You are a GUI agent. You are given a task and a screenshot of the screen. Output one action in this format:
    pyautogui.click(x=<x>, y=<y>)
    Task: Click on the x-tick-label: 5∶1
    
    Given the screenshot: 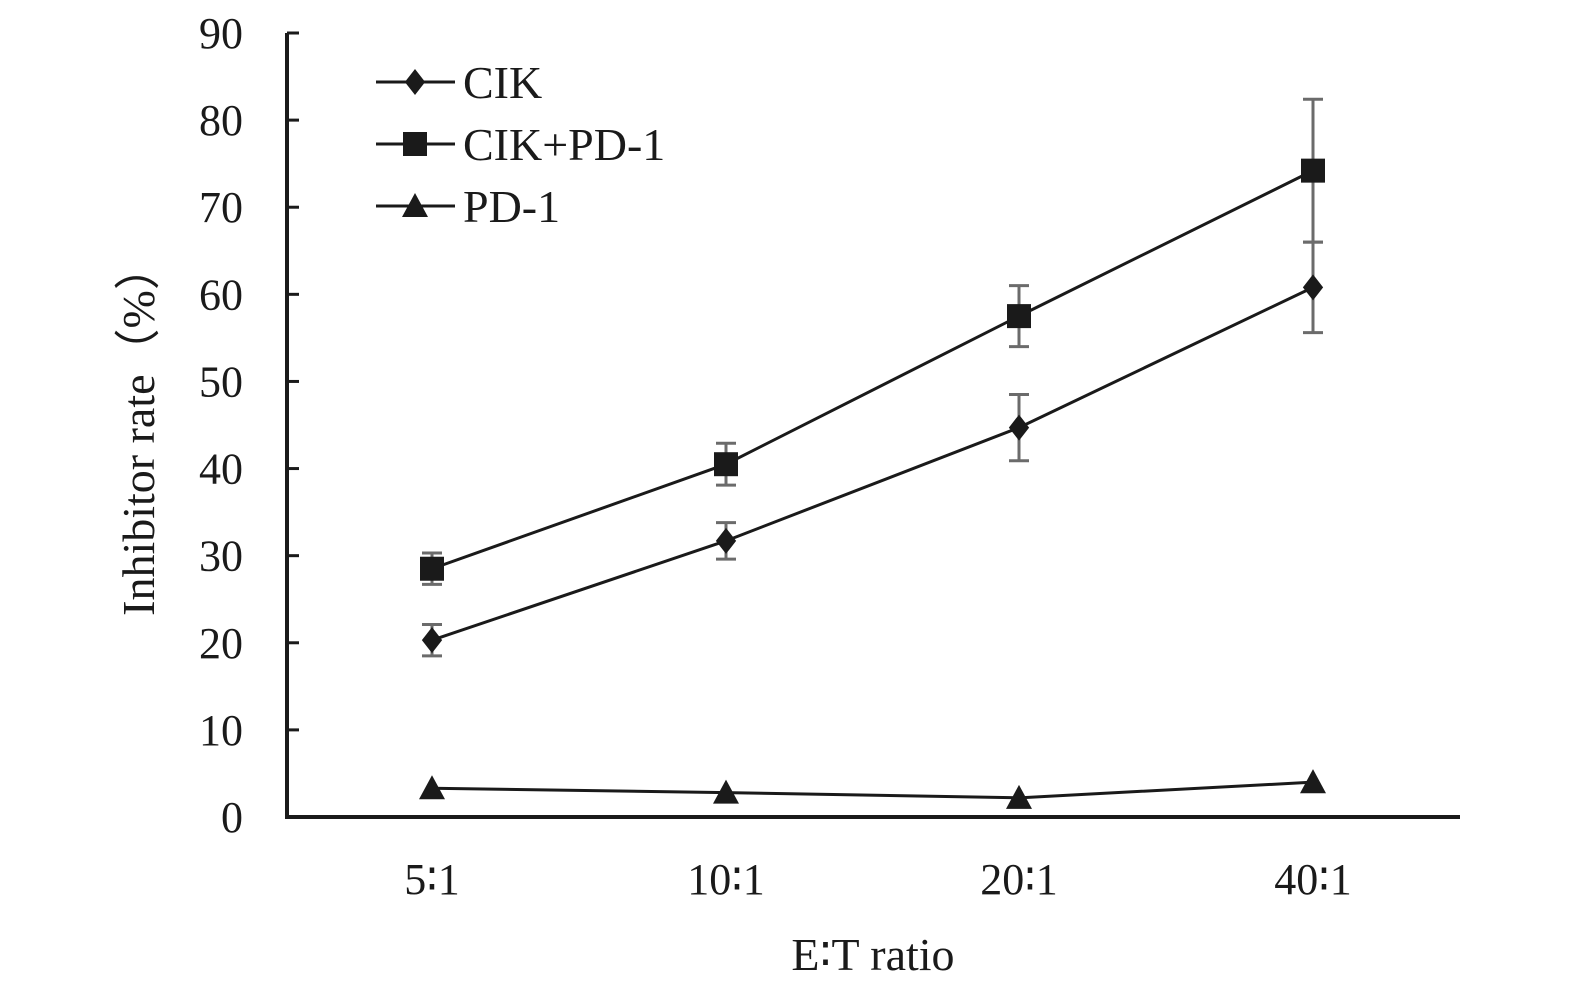 What is the action you would take?
    pyautogui.click(x=431, y=879)
    